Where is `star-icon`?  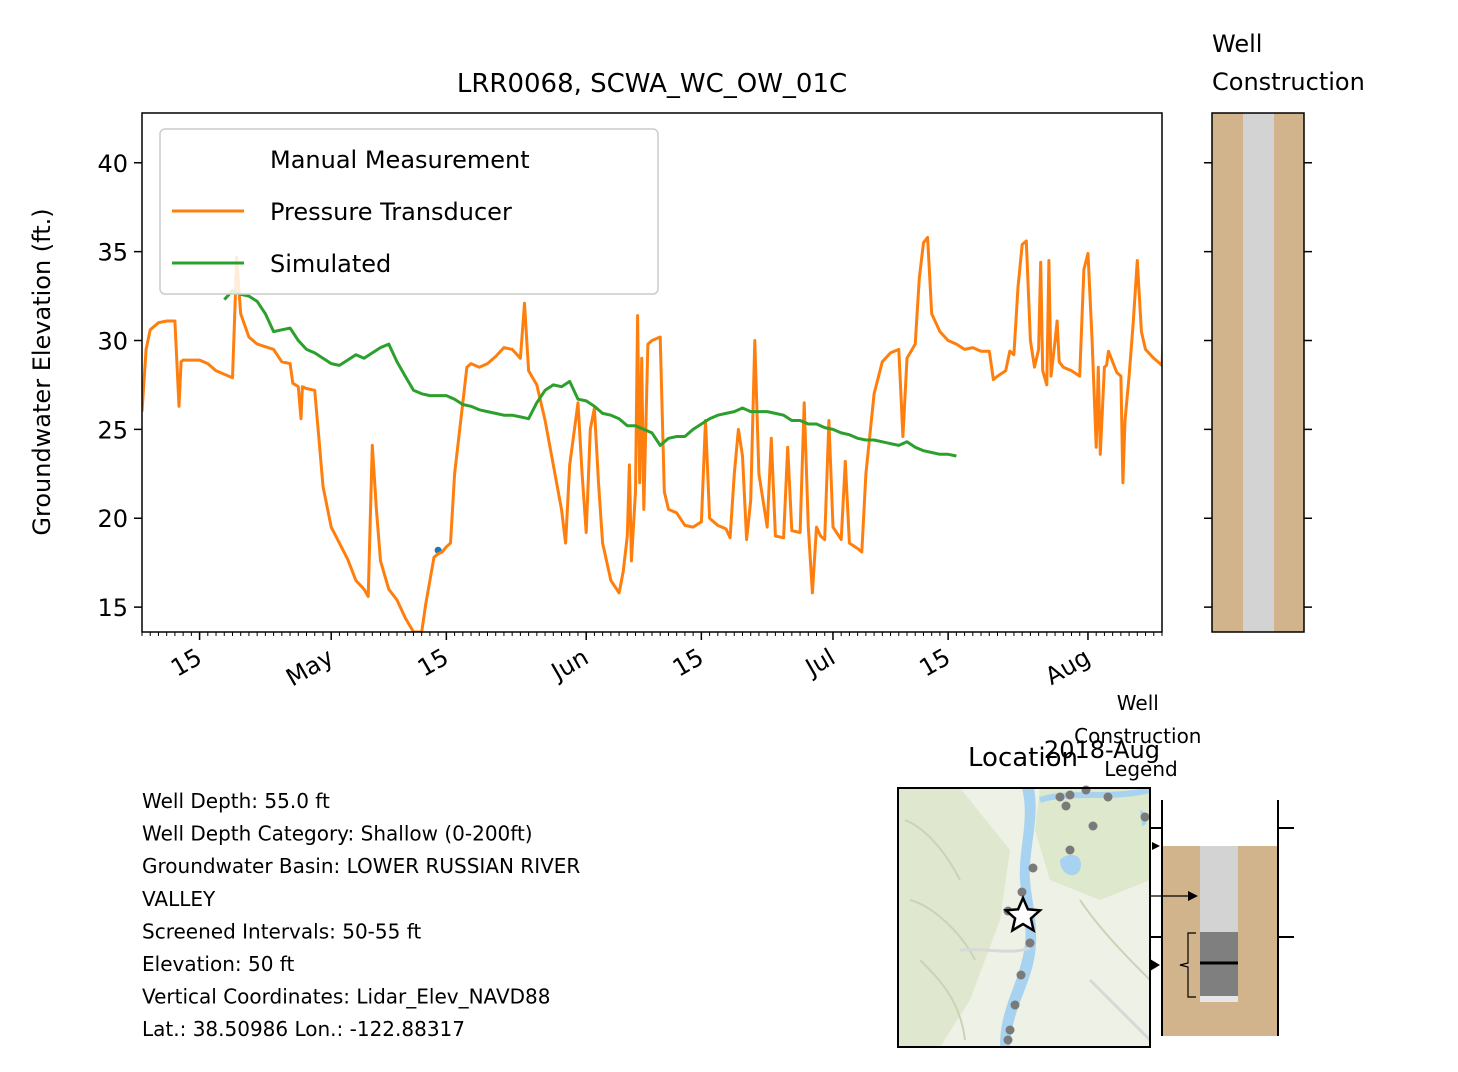 star-icon is located at coordinates (1023, 913).